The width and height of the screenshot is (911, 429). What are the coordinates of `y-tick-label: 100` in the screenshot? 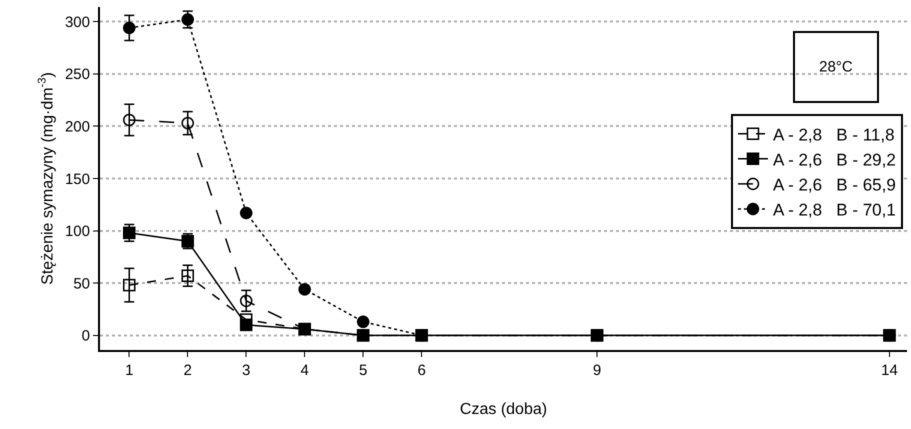 It's located at (77, 231).